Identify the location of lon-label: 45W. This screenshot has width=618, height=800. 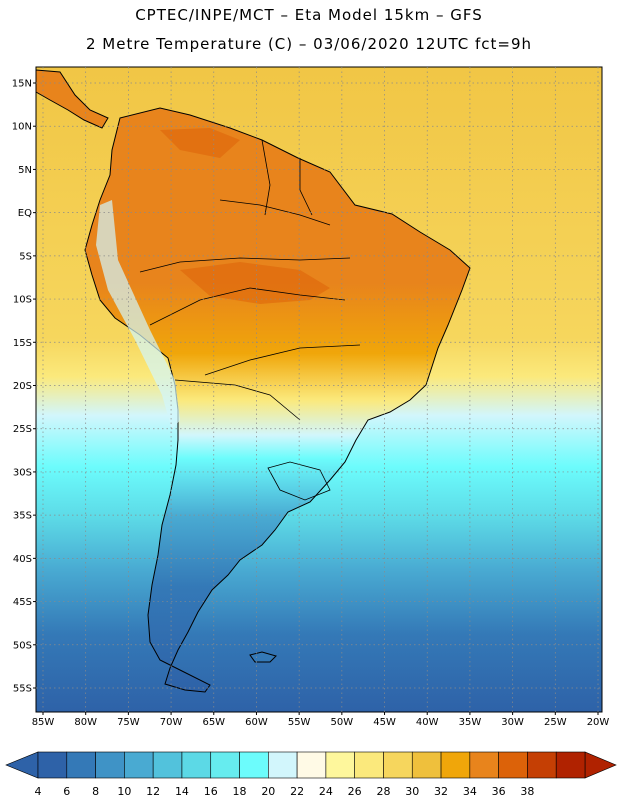
(384, 722).